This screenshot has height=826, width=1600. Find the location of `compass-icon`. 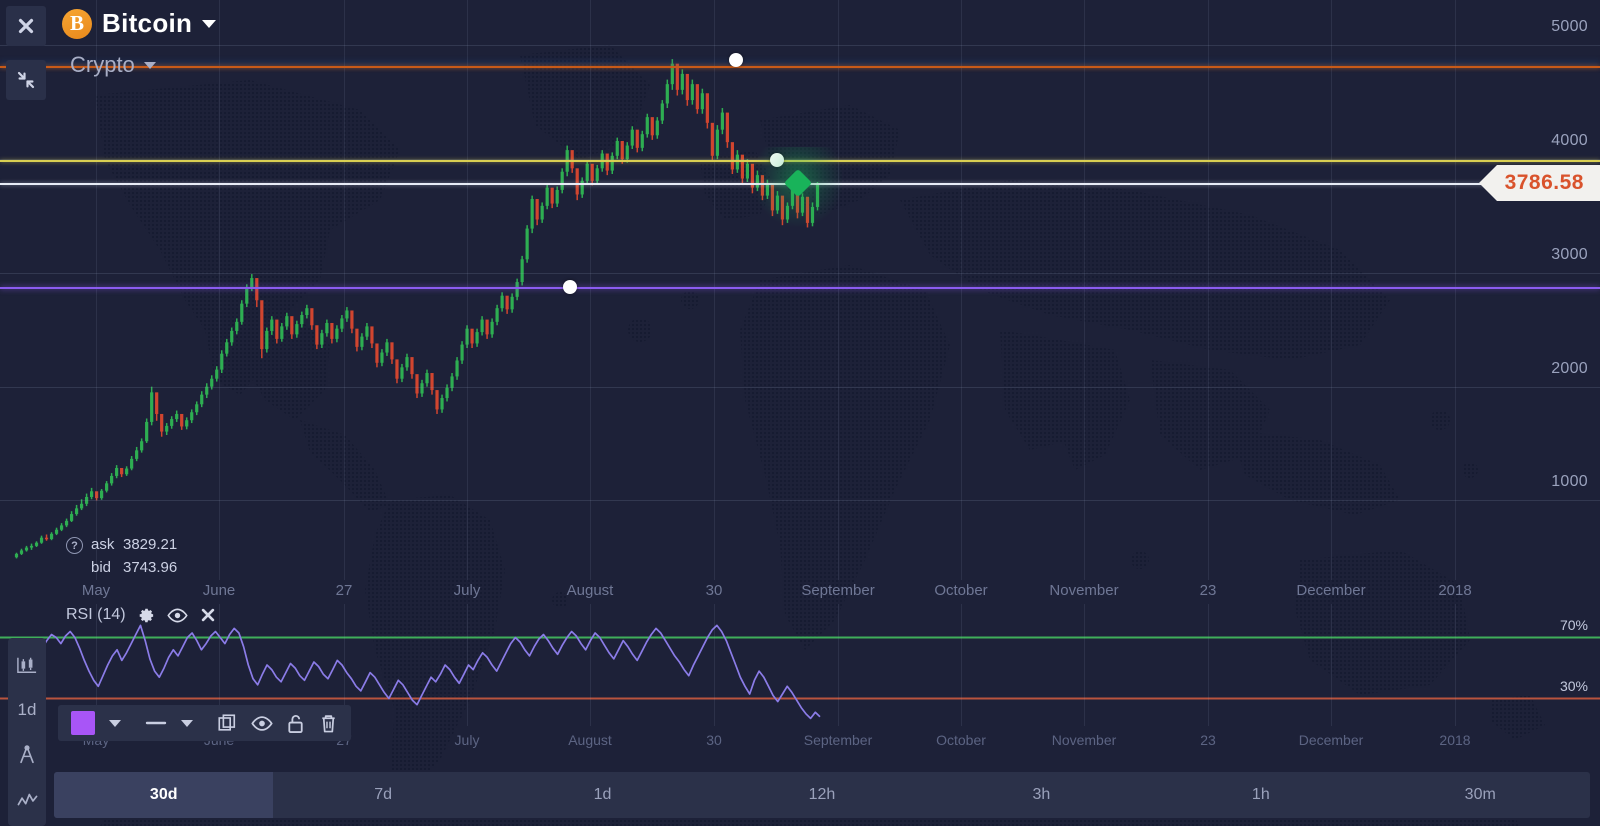

compass-icon is located at coordinates (27, 753).